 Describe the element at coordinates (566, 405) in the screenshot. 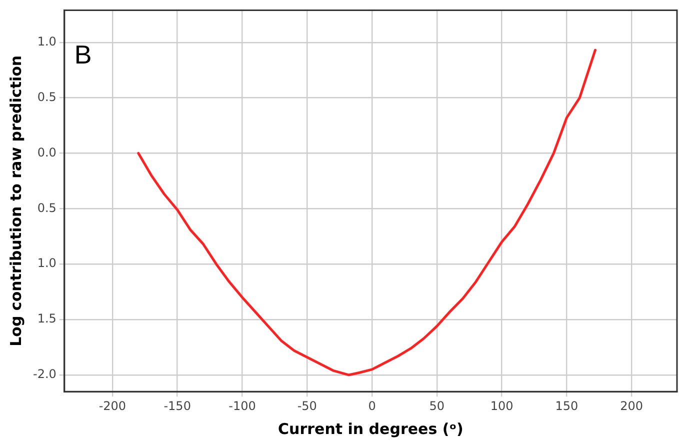

I see `x-tick-label: 150` at that location.